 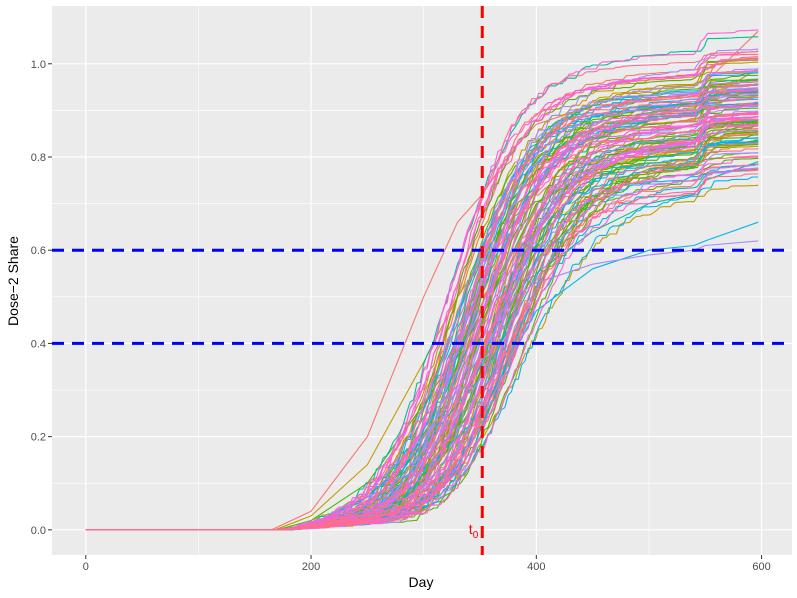 What do you see at coordinates (761, 567) in the screenshot?
I see `x-tick-label: 600` at bounding box center [761, 567].